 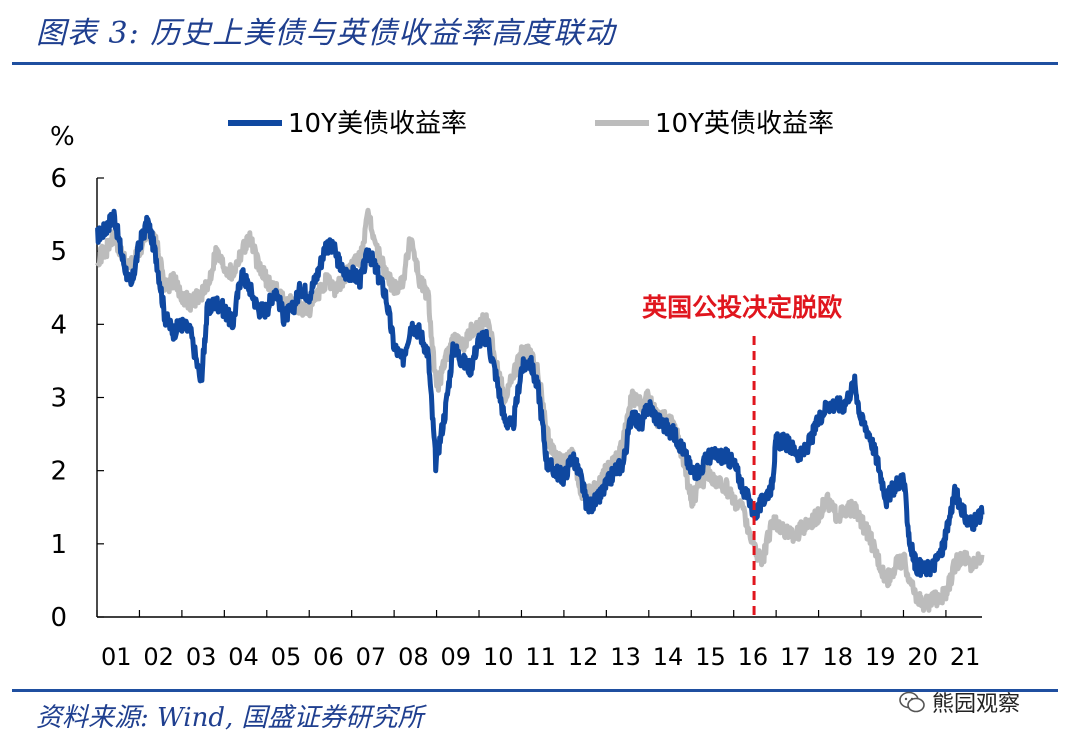 What do you see at coordinates (922, 657) in the screenshot?
I see `x-tick-label: 20` at bounding box center [922, 657].